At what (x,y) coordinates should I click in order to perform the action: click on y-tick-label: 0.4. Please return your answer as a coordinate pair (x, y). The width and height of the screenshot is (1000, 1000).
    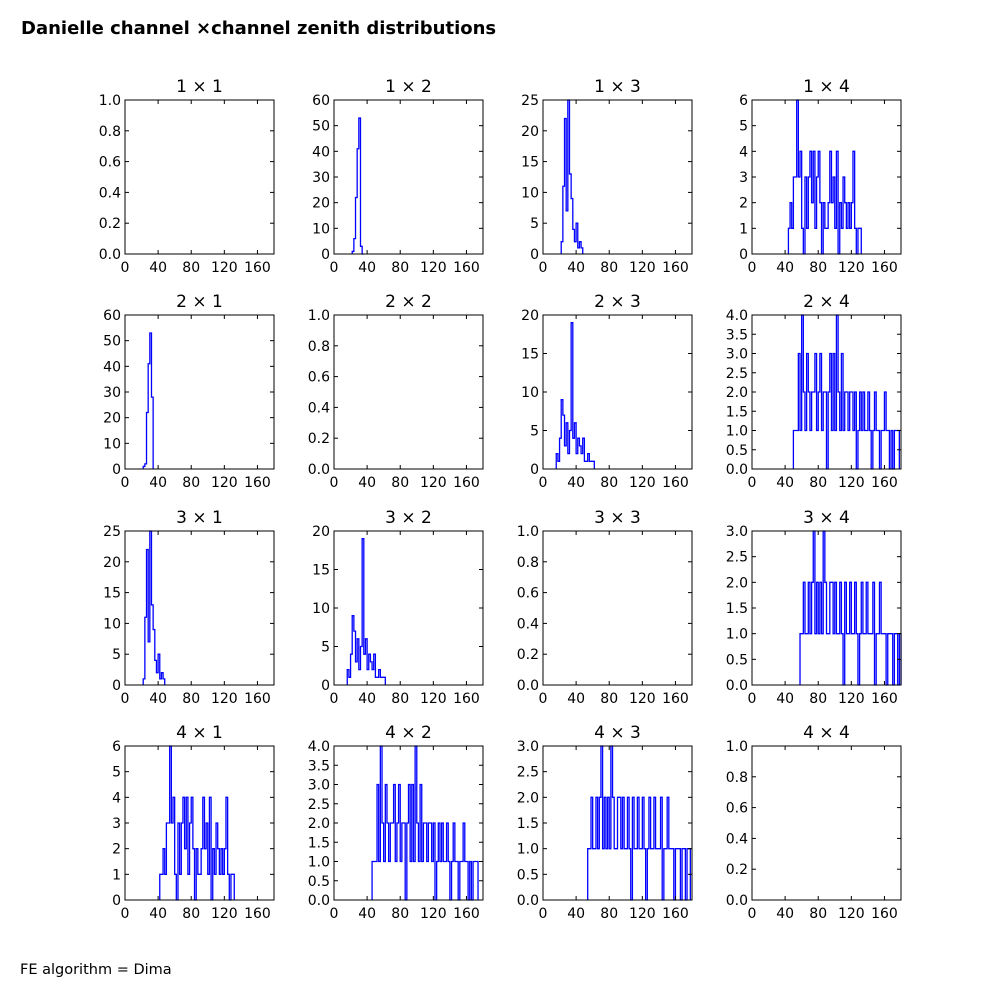
    Looking at the image, I should click on (737, 839).